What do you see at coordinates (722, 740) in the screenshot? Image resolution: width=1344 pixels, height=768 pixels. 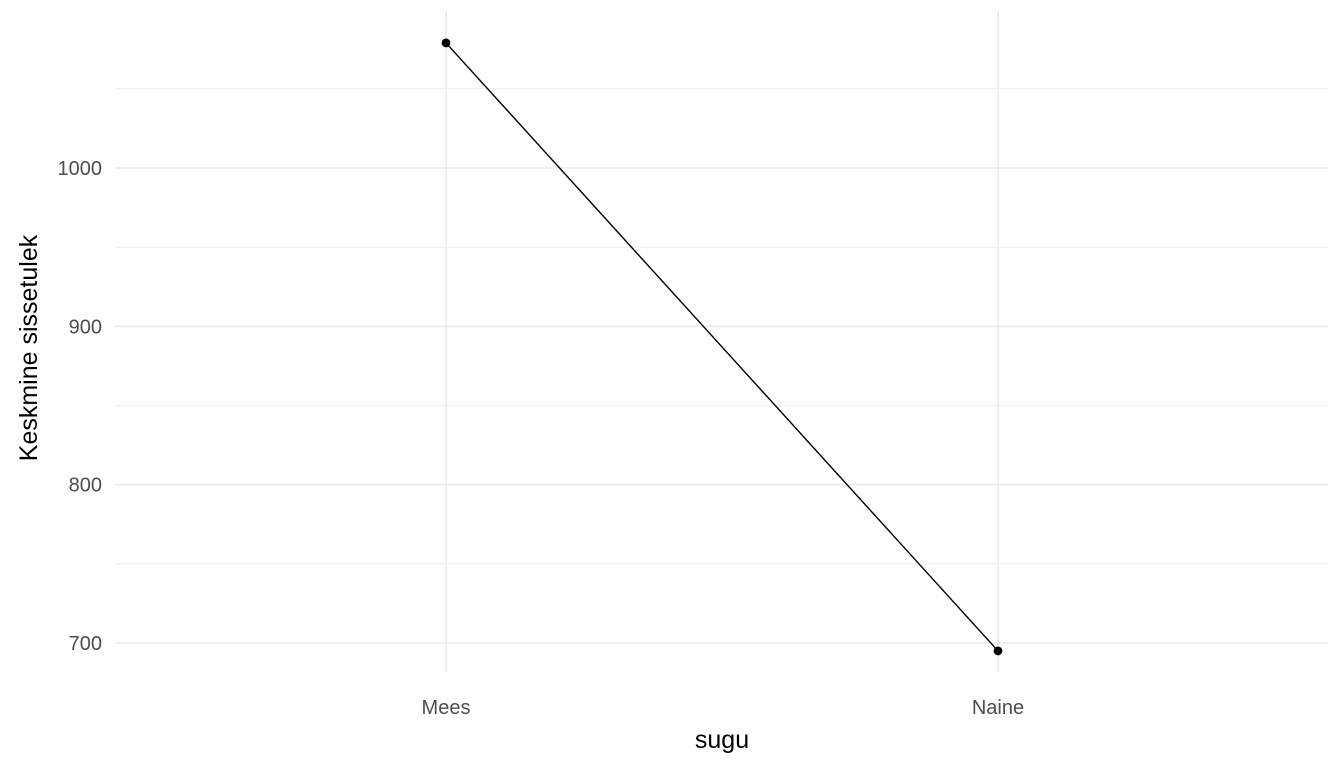 I see `x-axis-title: sugu` at bounding box center [722, 740].